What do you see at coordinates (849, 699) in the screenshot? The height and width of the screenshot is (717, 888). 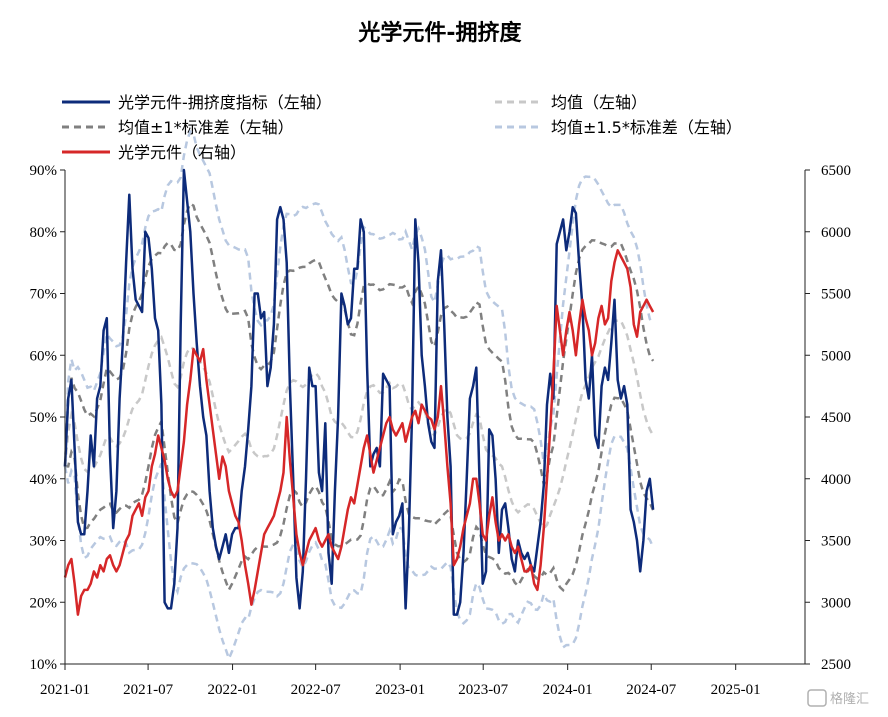 I see `watermark-text: 格隆汇` at bounding box center [849, 699].